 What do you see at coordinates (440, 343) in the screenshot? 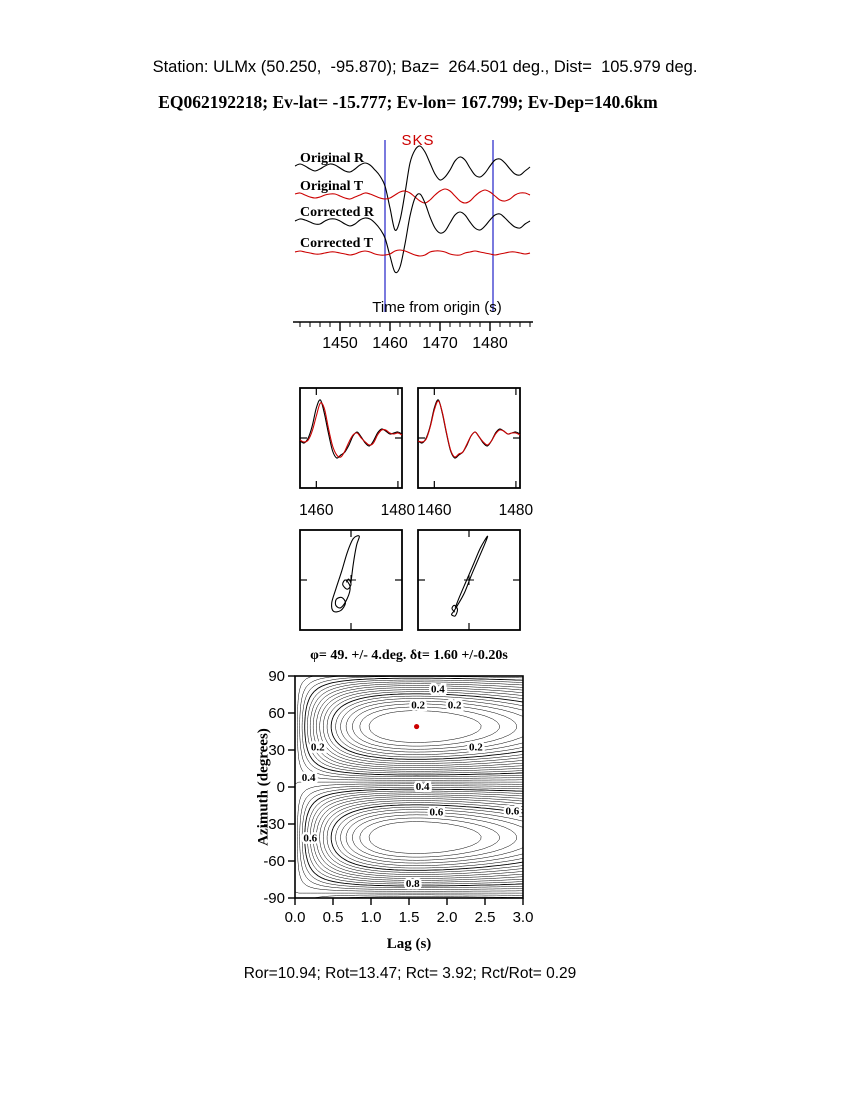
I see `time-axis-tick-label: 1470` at bounding box center [440, 343].